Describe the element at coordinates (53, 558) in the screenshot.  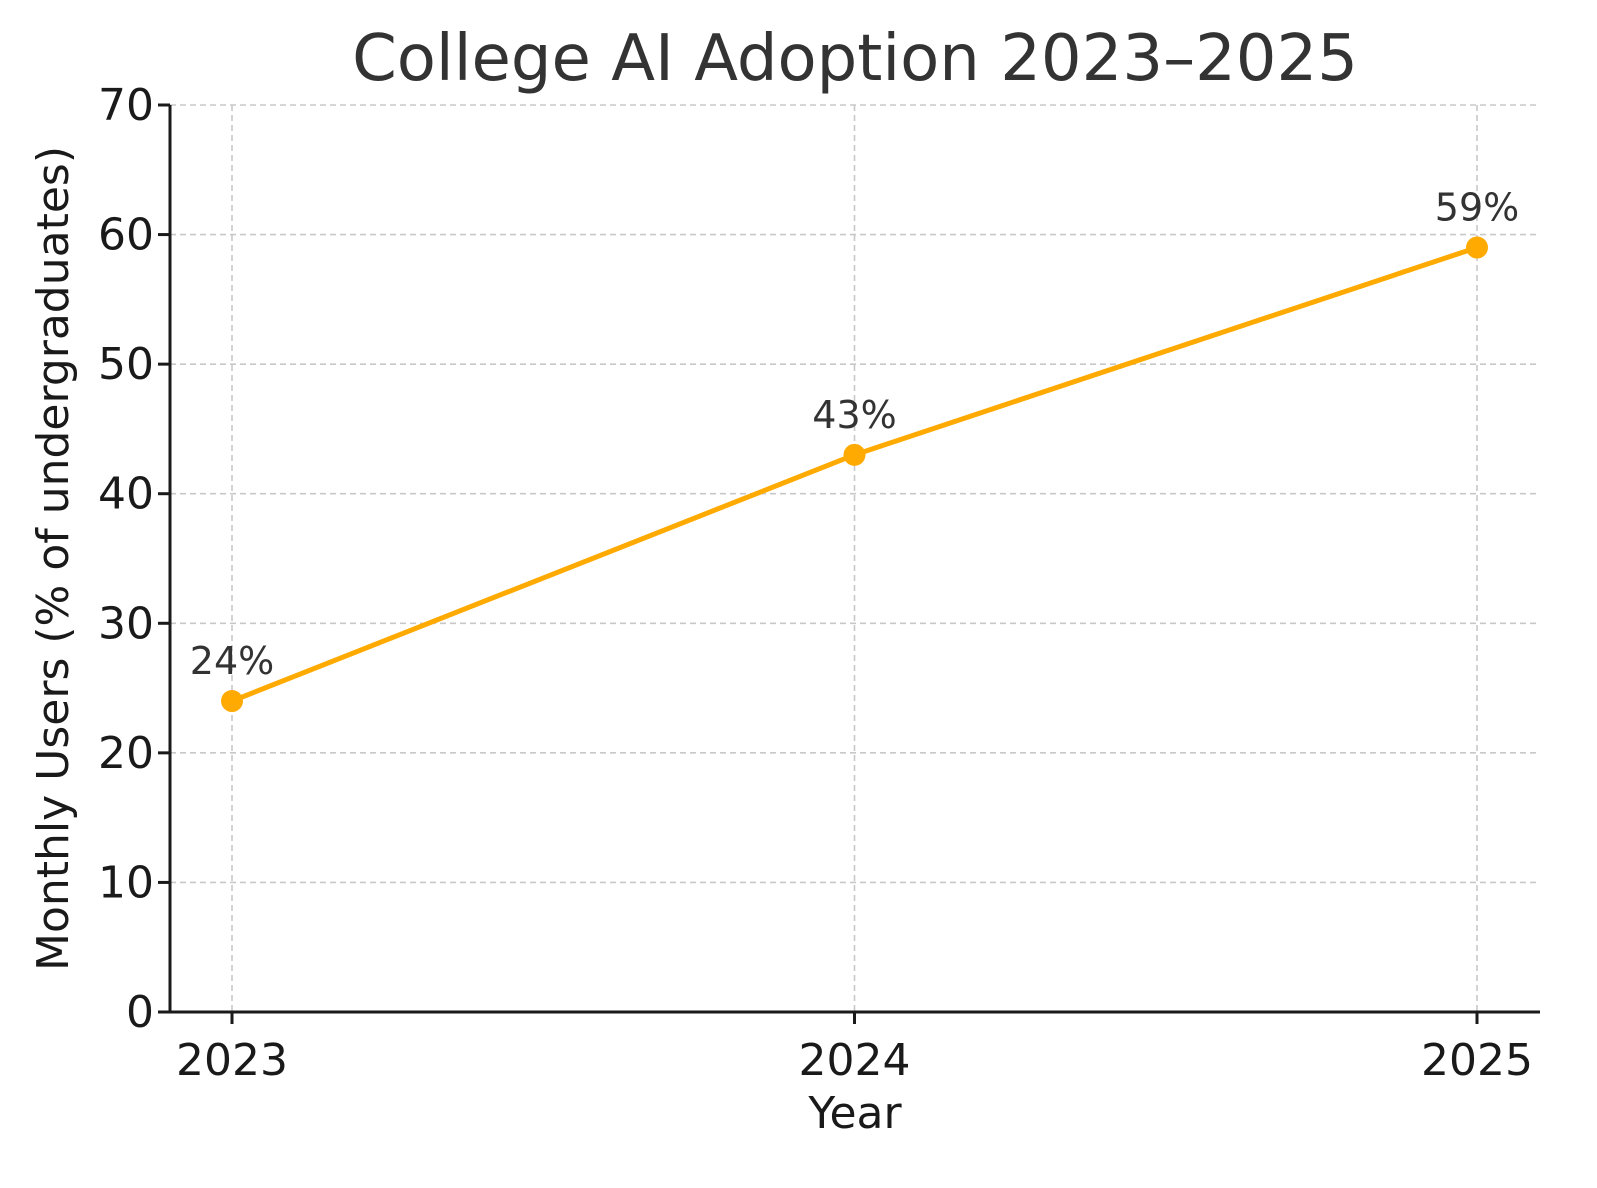
I see `y-axis-title: Monthly Users (% of undergraduates)` at that location.